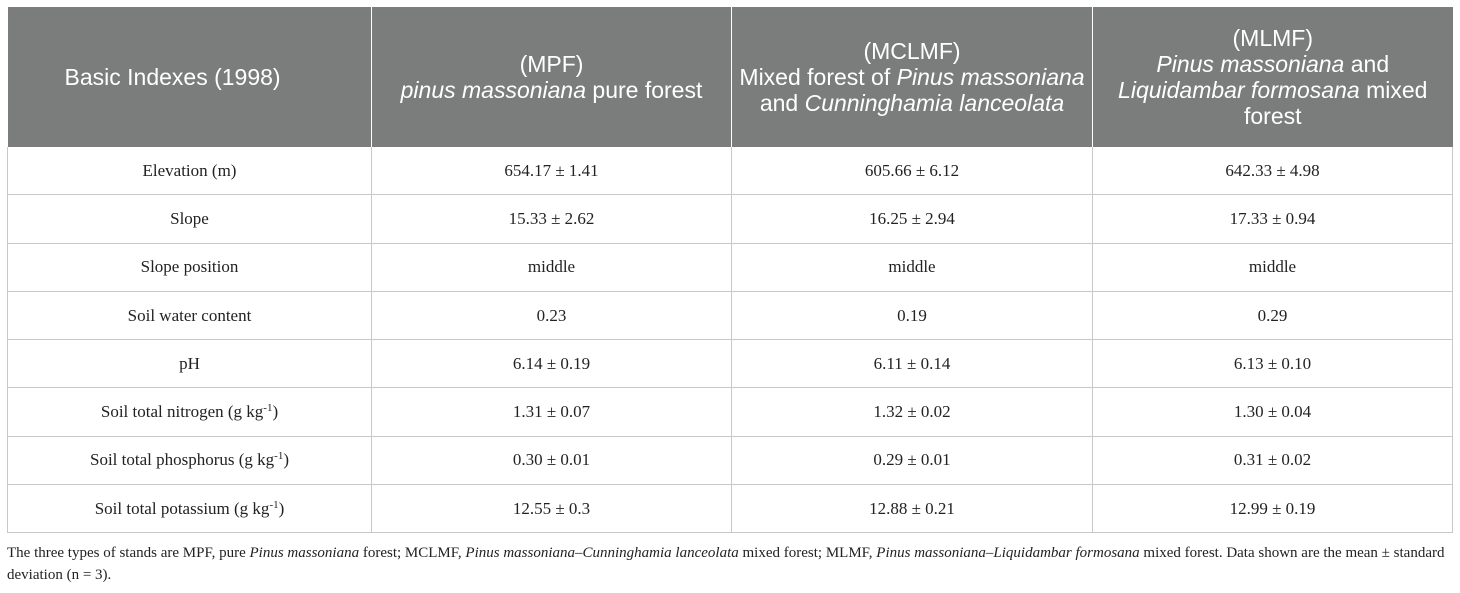 This screenshot has height=593, width=1460. I want to click on row-label: Soil total nitrogen (g kg-1), so click(189, 412).